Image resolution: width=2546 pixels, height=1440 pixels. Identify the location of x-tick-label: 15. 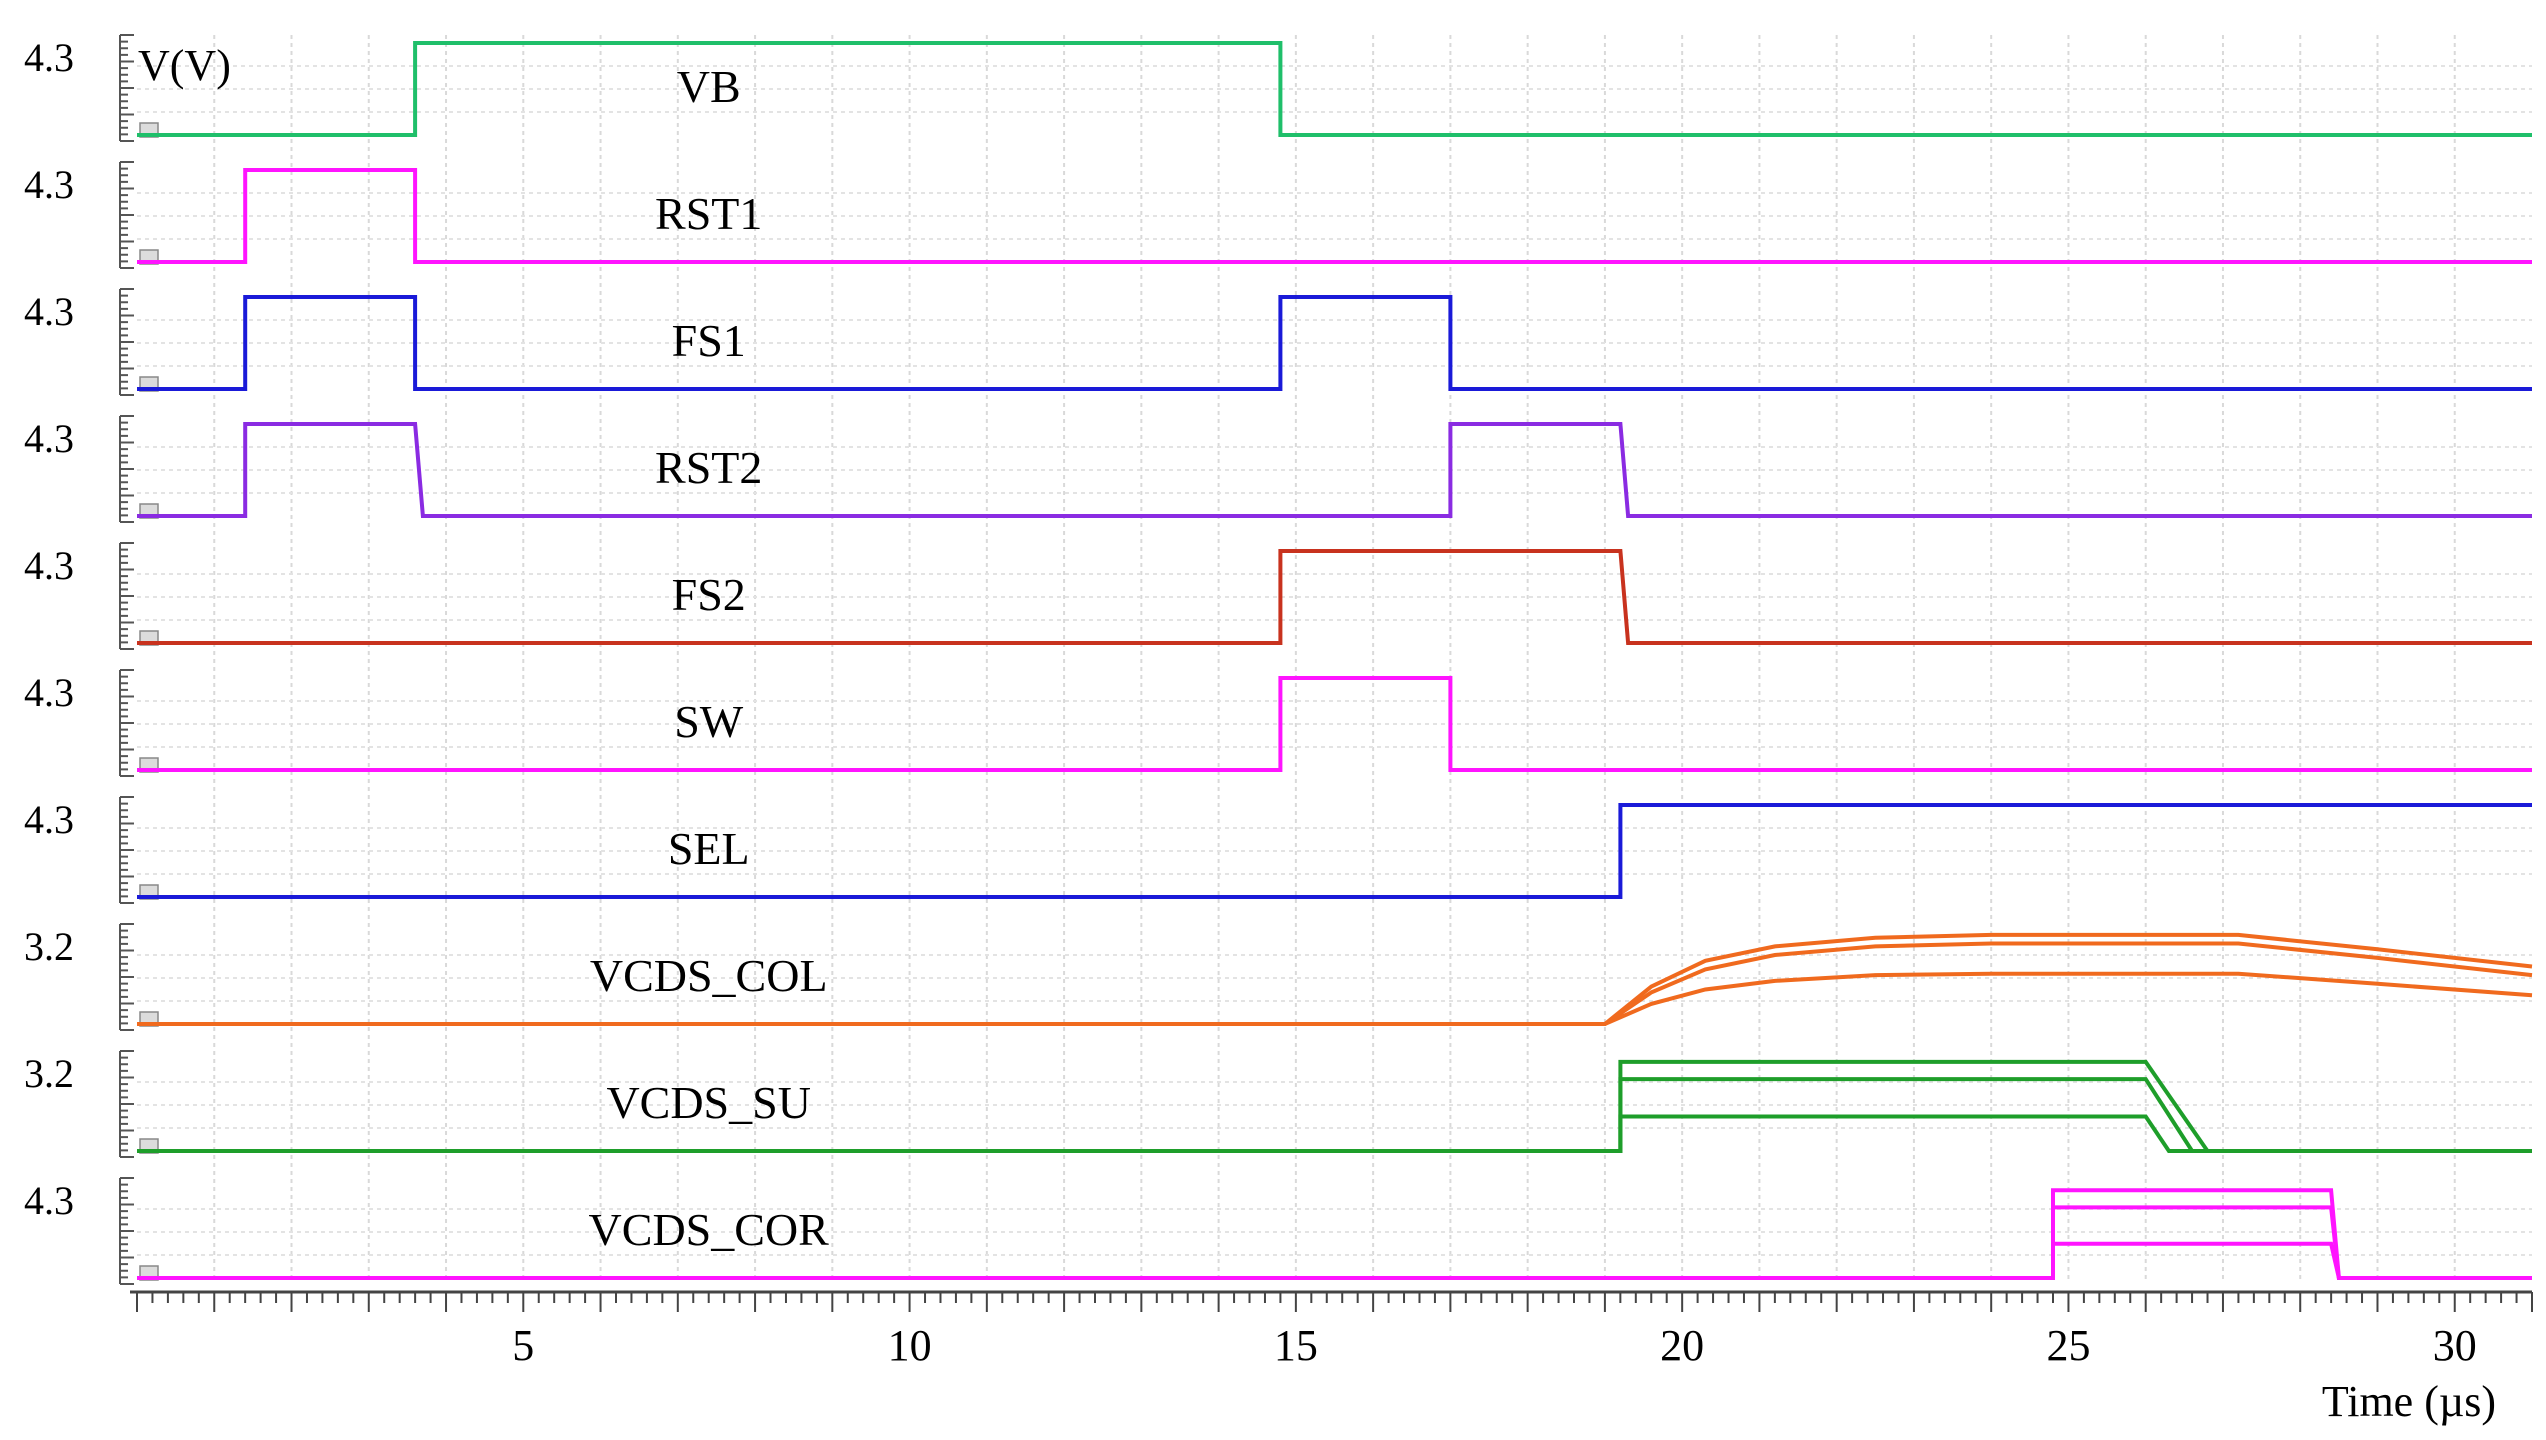
(1296, 1345).